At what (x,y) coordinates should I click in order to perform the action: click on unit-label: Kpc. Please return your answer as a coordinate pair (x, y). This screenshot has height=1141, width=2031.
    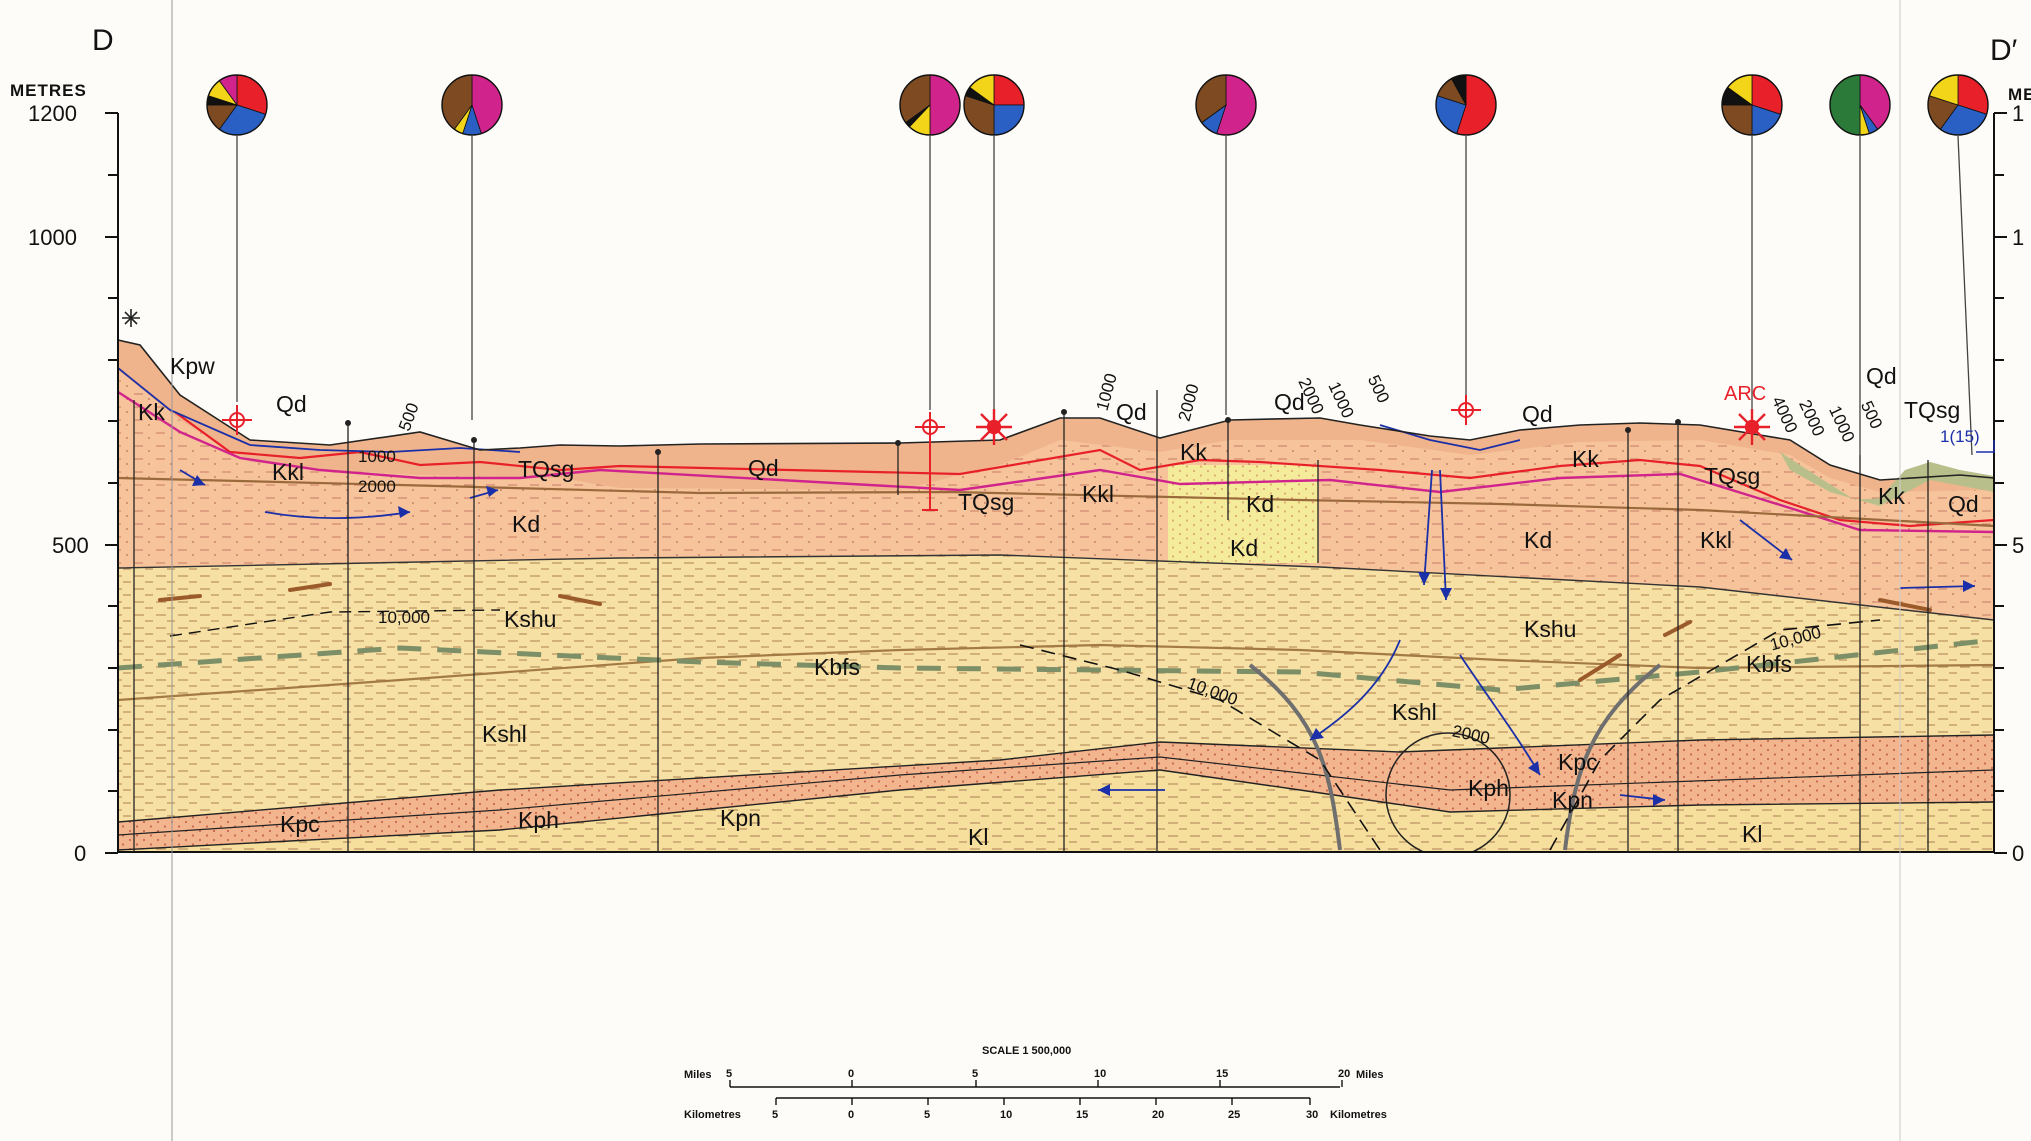
    Looking at the image, I should click on (1578, 762).